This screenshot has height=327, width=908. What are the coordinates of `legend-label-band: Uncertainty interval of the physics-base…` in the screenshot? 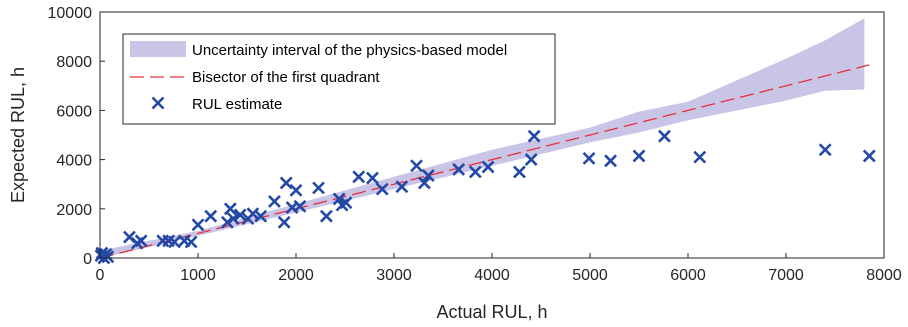 It's located at (349, 50).